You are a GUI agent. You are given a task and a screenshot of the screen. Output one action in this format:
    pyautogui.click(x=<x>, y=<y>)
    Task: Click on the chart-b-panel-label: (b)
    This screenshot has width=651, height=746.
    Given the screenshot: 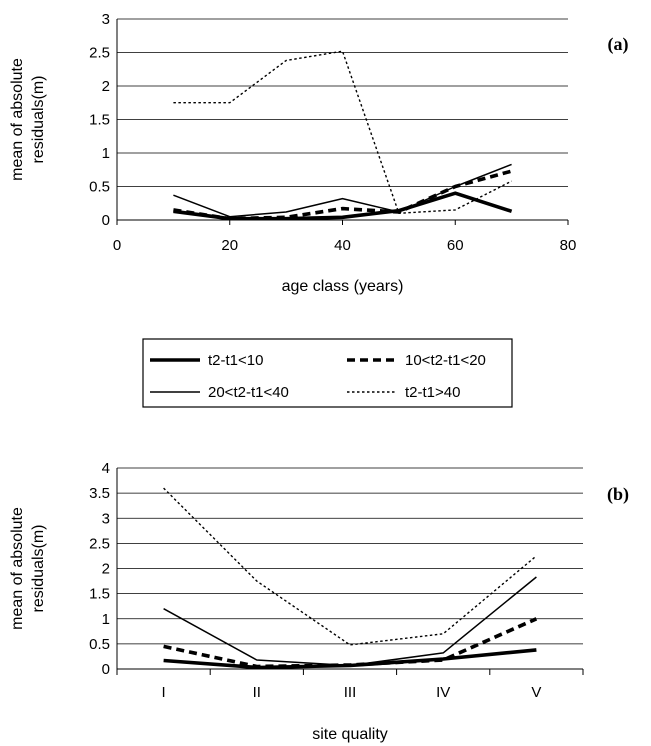 What is the action you would take?
    pyautogui.click(x=618, y=494)
    